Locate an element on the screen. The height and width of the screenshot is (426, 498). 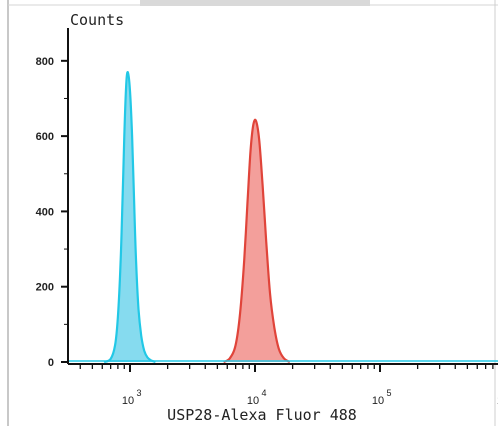
x-tick-label-exponent: 3 is located at coordinates (138, 393).